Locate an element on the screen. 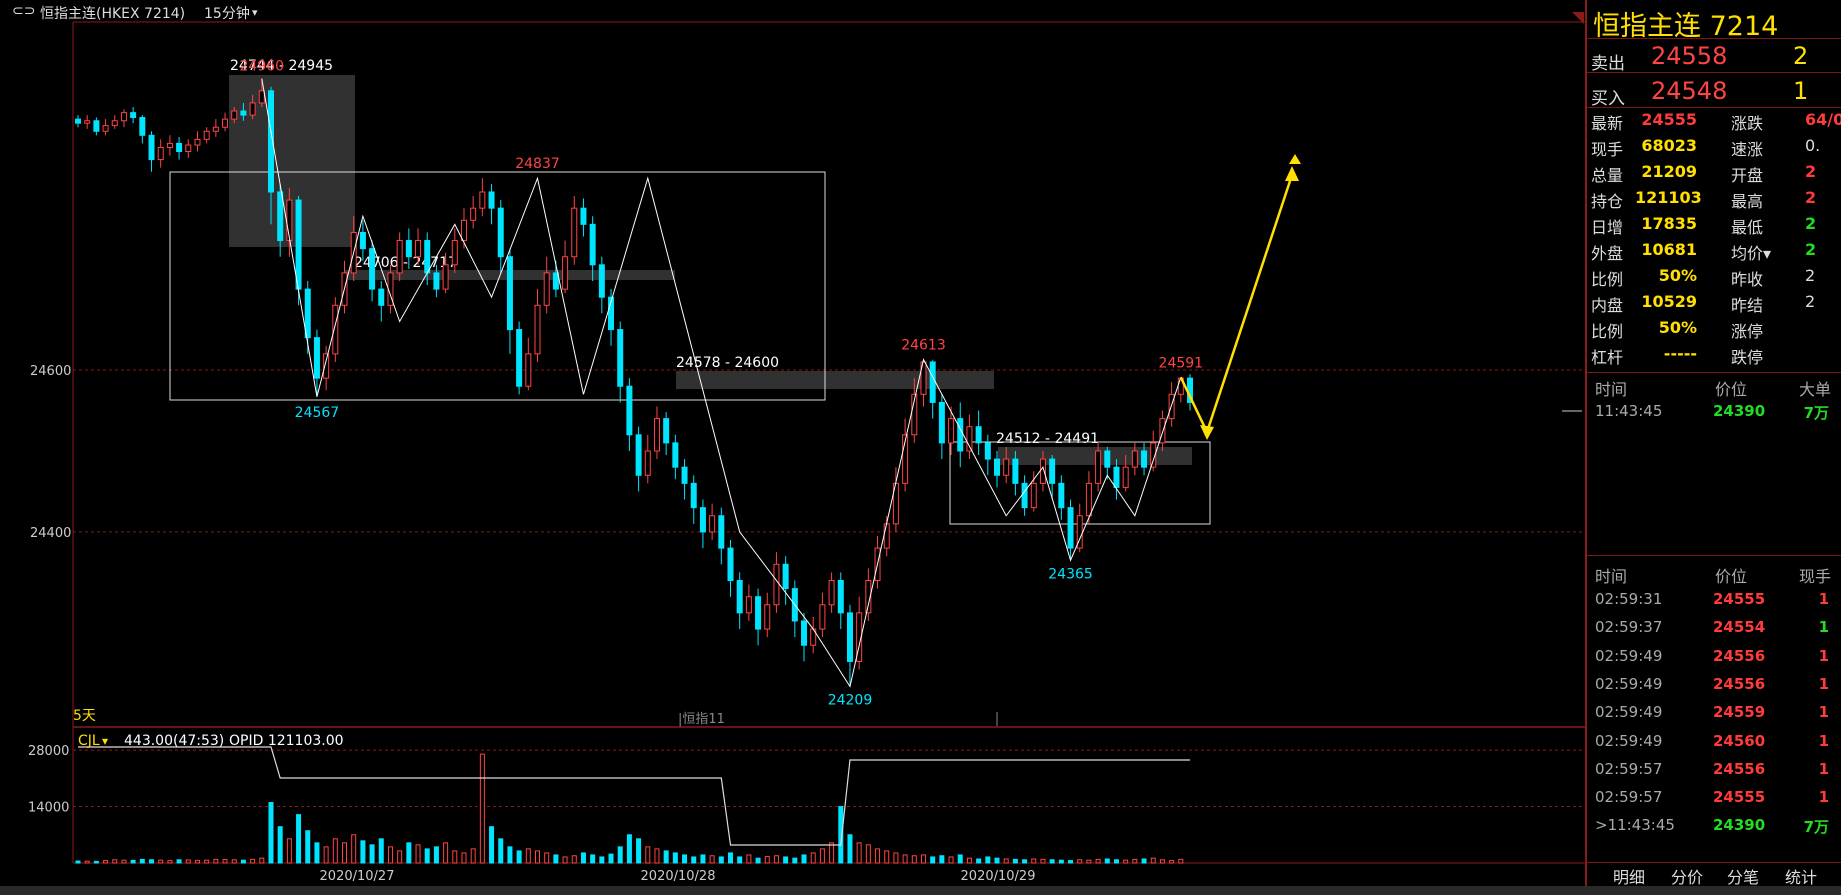 The image size is (1841, 895). quote-label: 最低 is located at coordinates (1747, 227).